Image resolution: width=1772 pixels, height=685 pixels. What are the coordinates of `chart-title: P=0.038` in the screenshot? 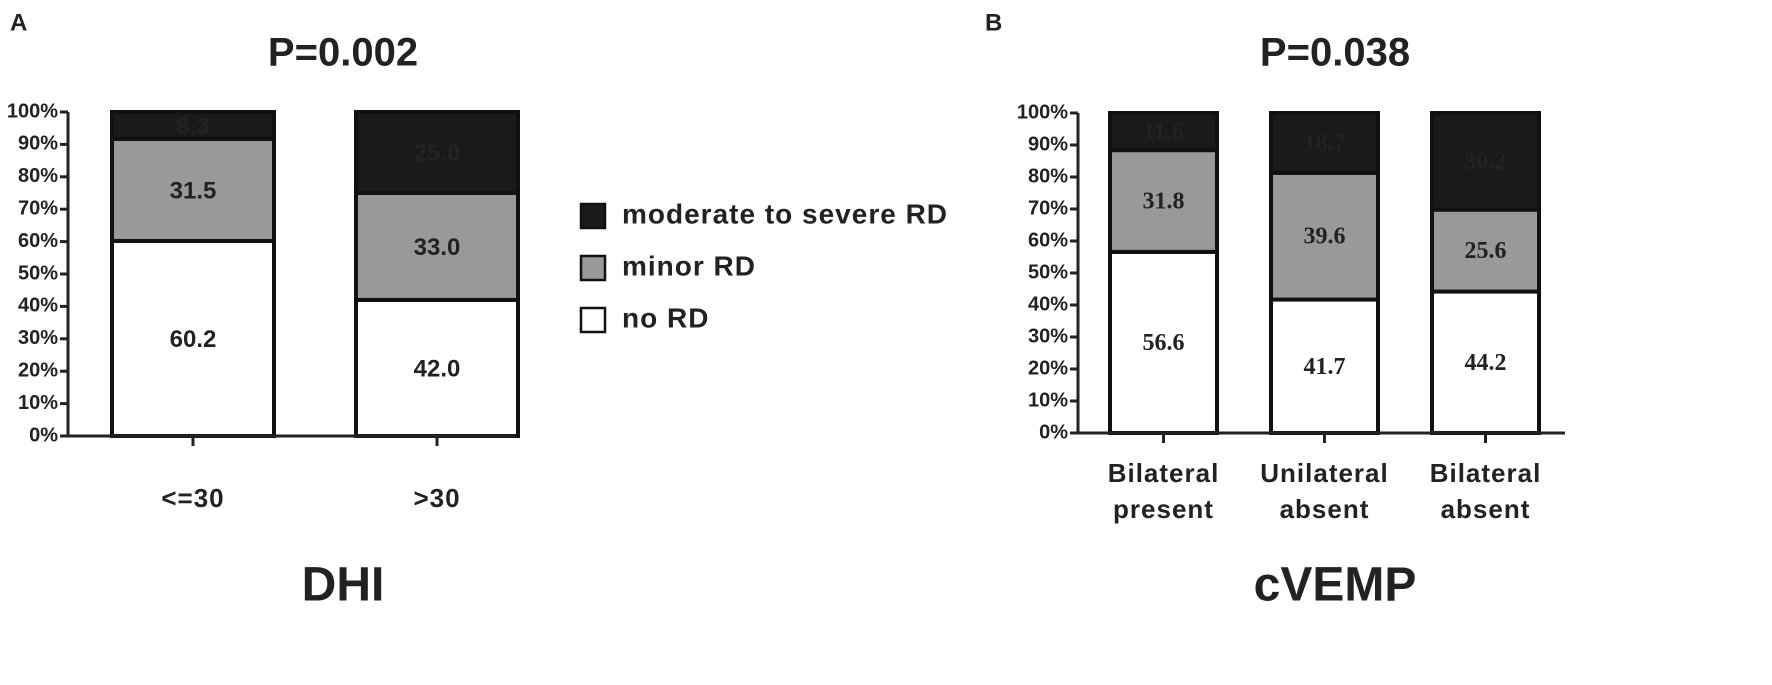 It's located at (1335, 53).